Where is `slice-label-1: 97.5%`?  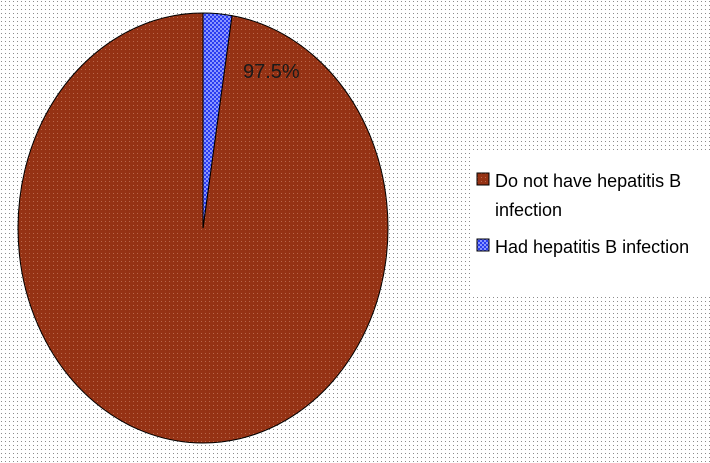
slice-label-1: 97.5% is located at coordinates (271, 72).